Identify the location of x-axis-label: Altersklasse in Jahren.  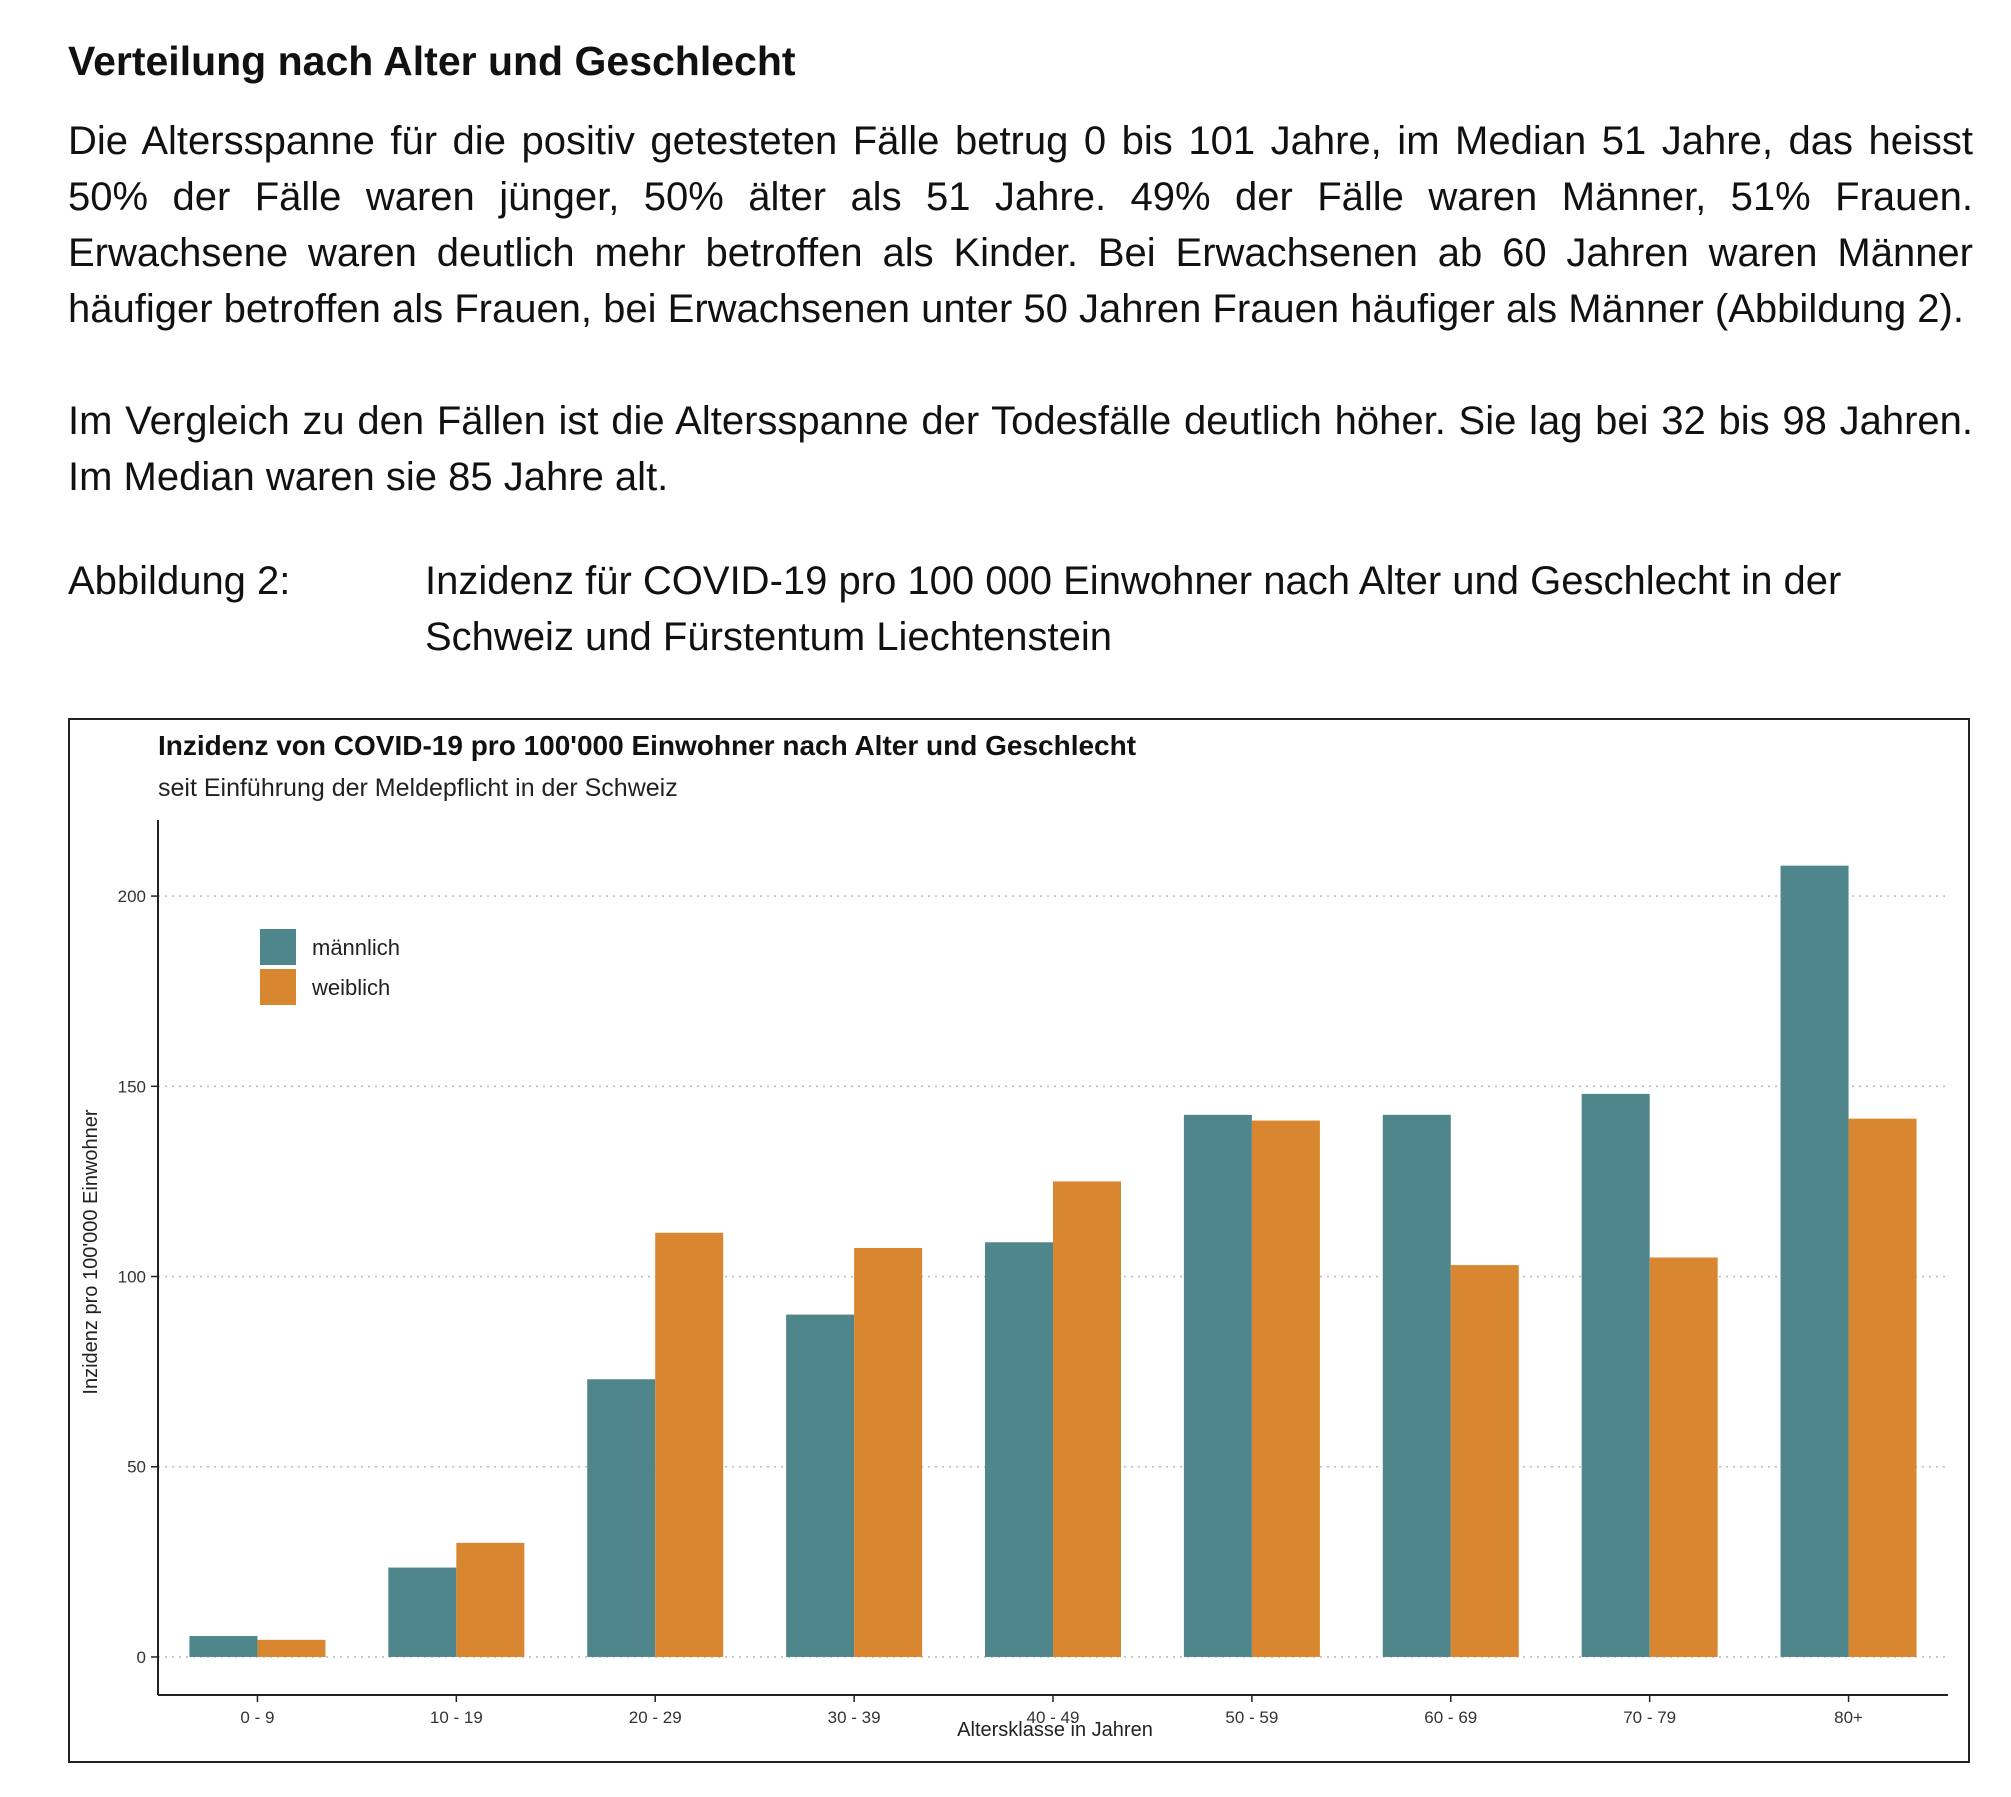
(1055, 1730).